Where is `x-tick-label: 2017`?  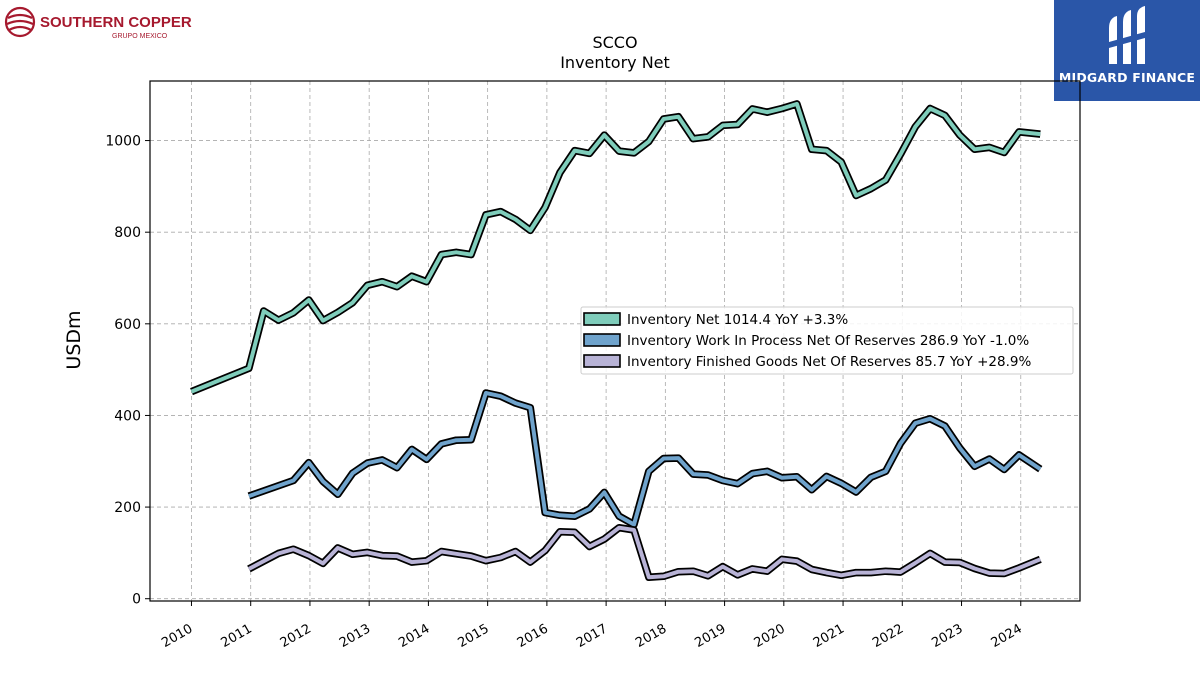
x-tick-label: 2017 is located at coordinates (592, 636).